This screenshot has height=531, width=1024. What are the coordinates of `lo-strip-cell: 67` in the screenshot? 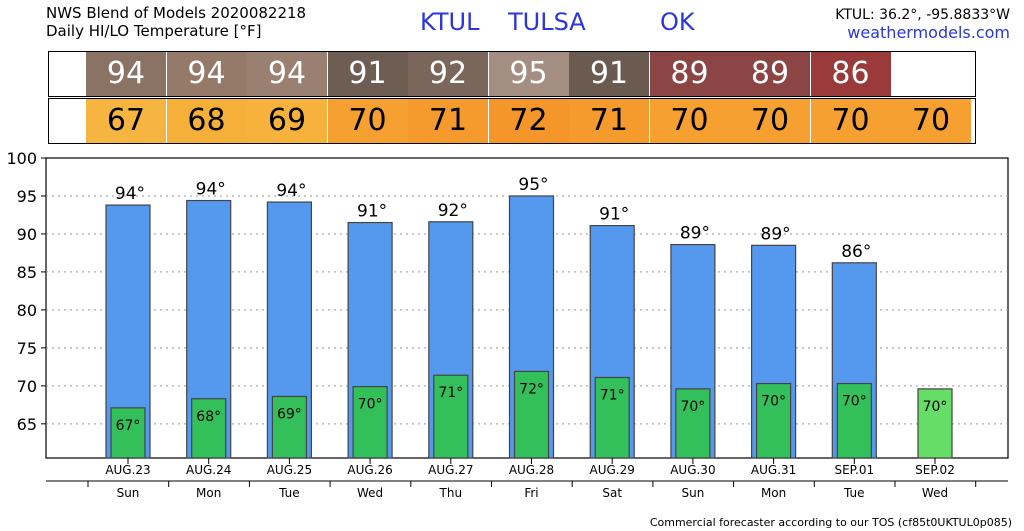 It's located at (126, 121).